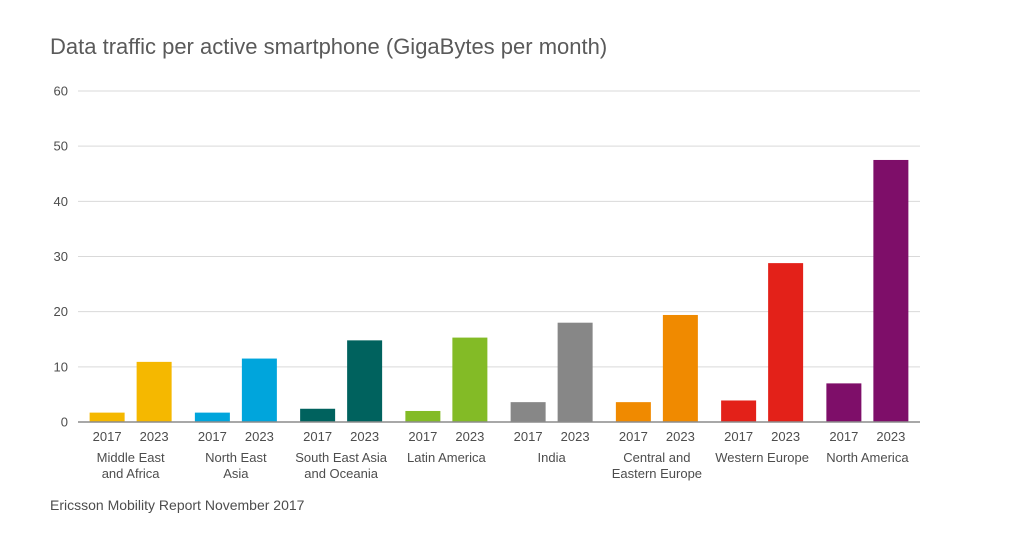 The height and width of the screenshot is (550, 1016). What do you see at coordinates (177, 505) in the screenshot?
I see `source-note: Ericsson Mobility Report November 2017` at bounding box center [177, 505].